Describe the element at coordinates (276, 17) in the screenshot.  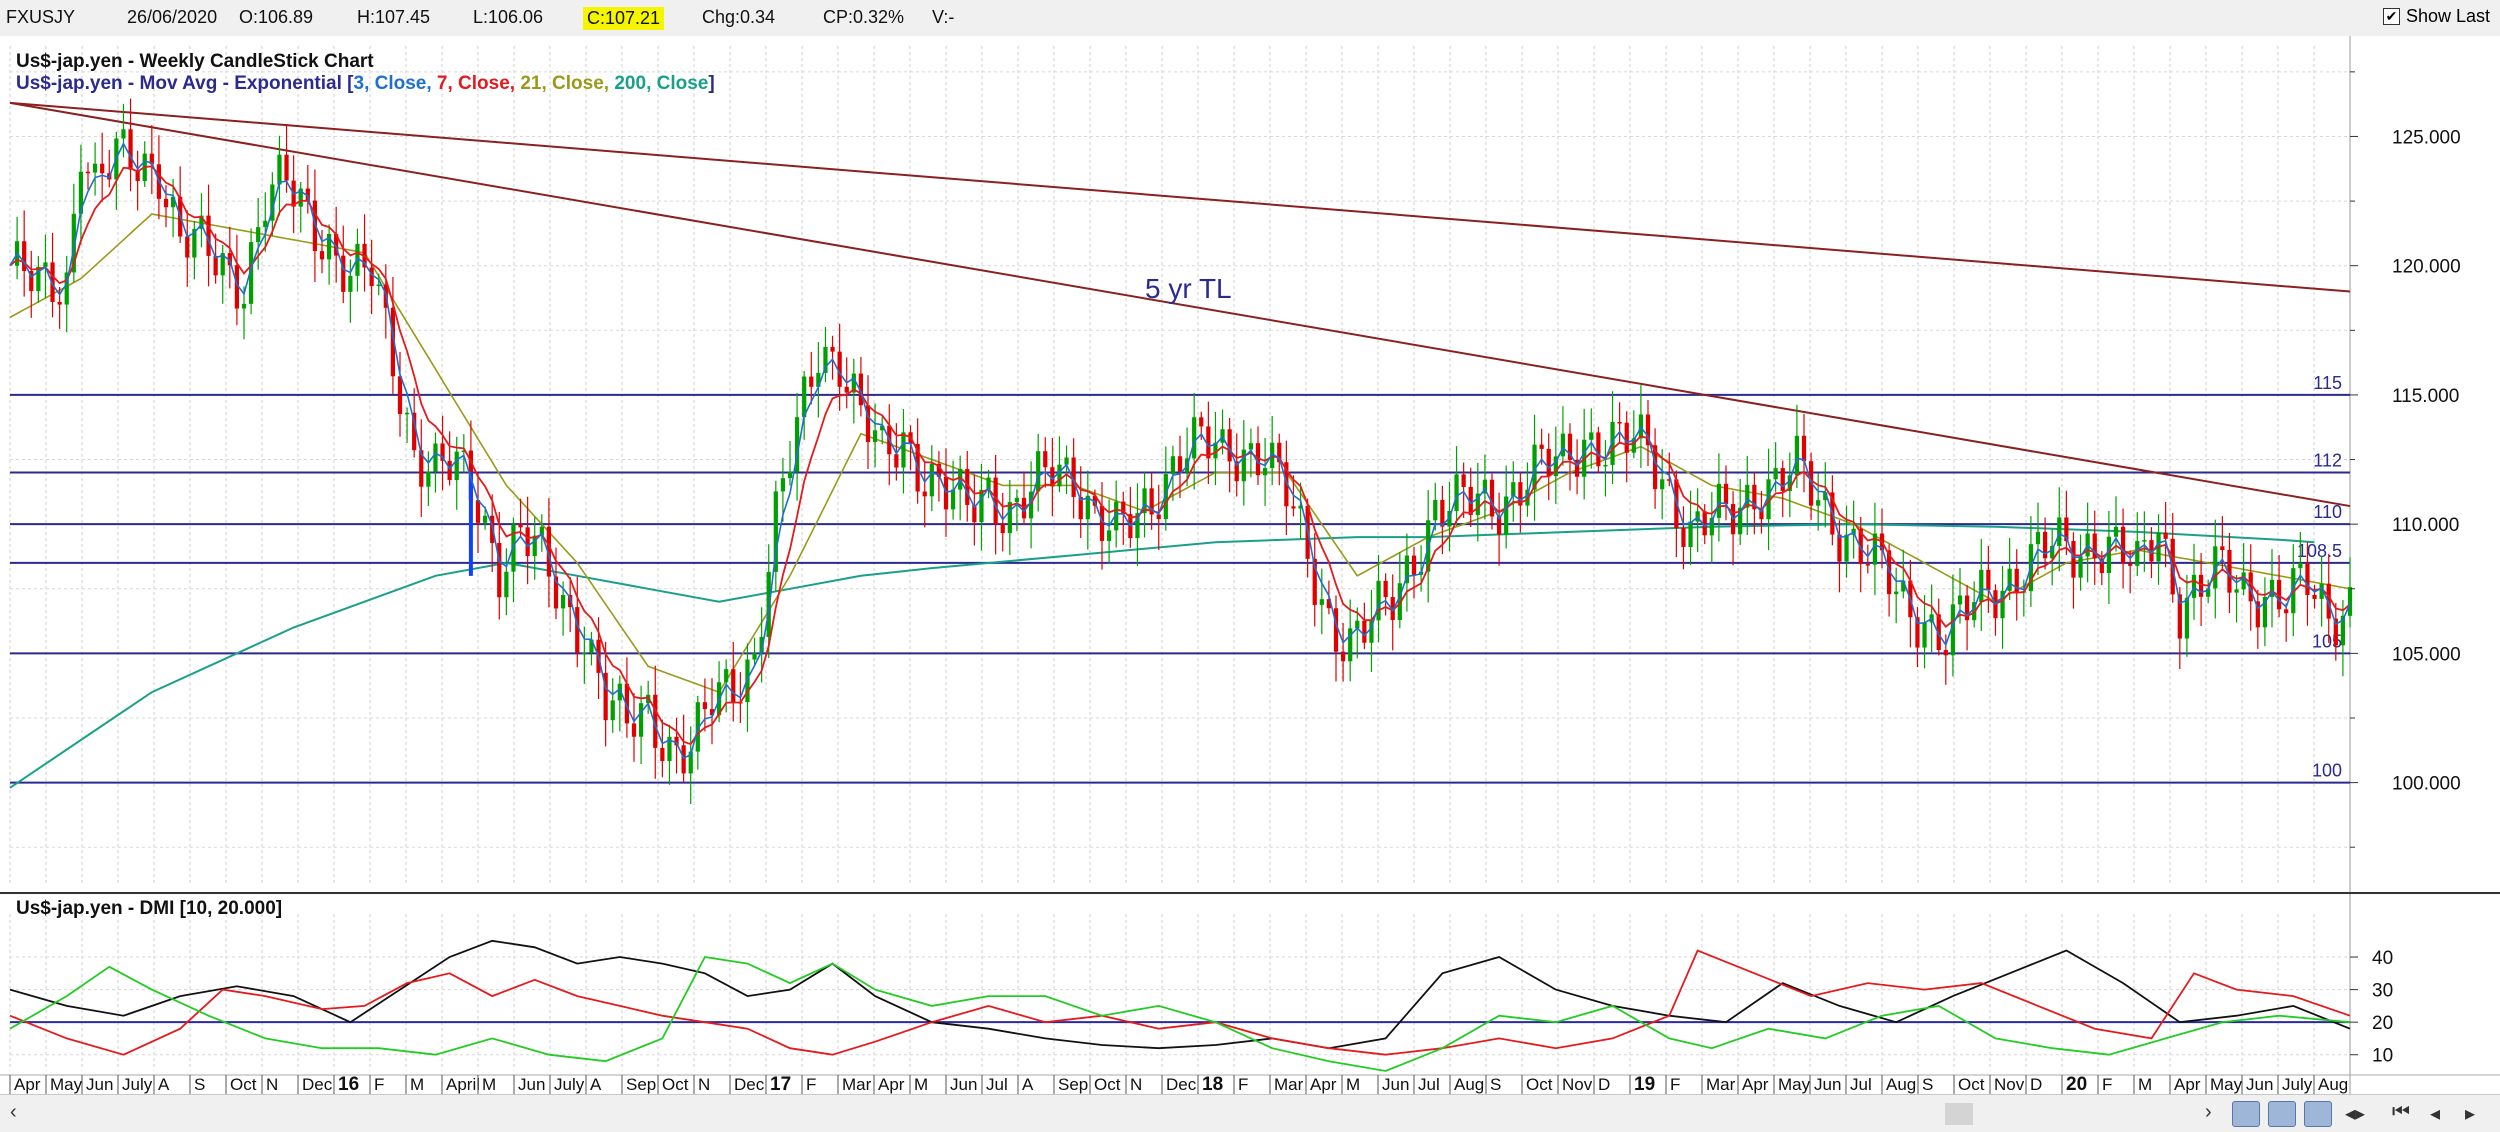
I see `open-label: O:106.89` at that location.